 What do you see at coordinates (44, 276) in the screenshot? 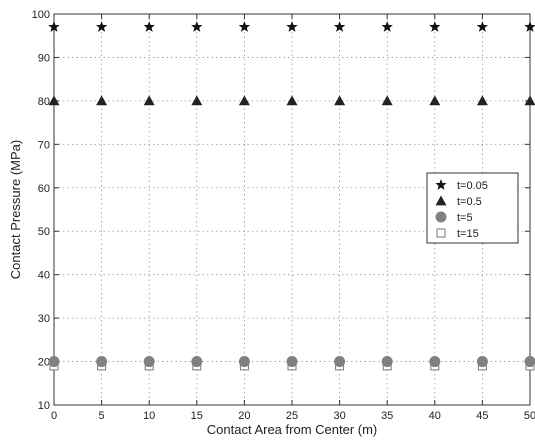
I see `y-tick-label: 40` at bounding box center [44, 276].